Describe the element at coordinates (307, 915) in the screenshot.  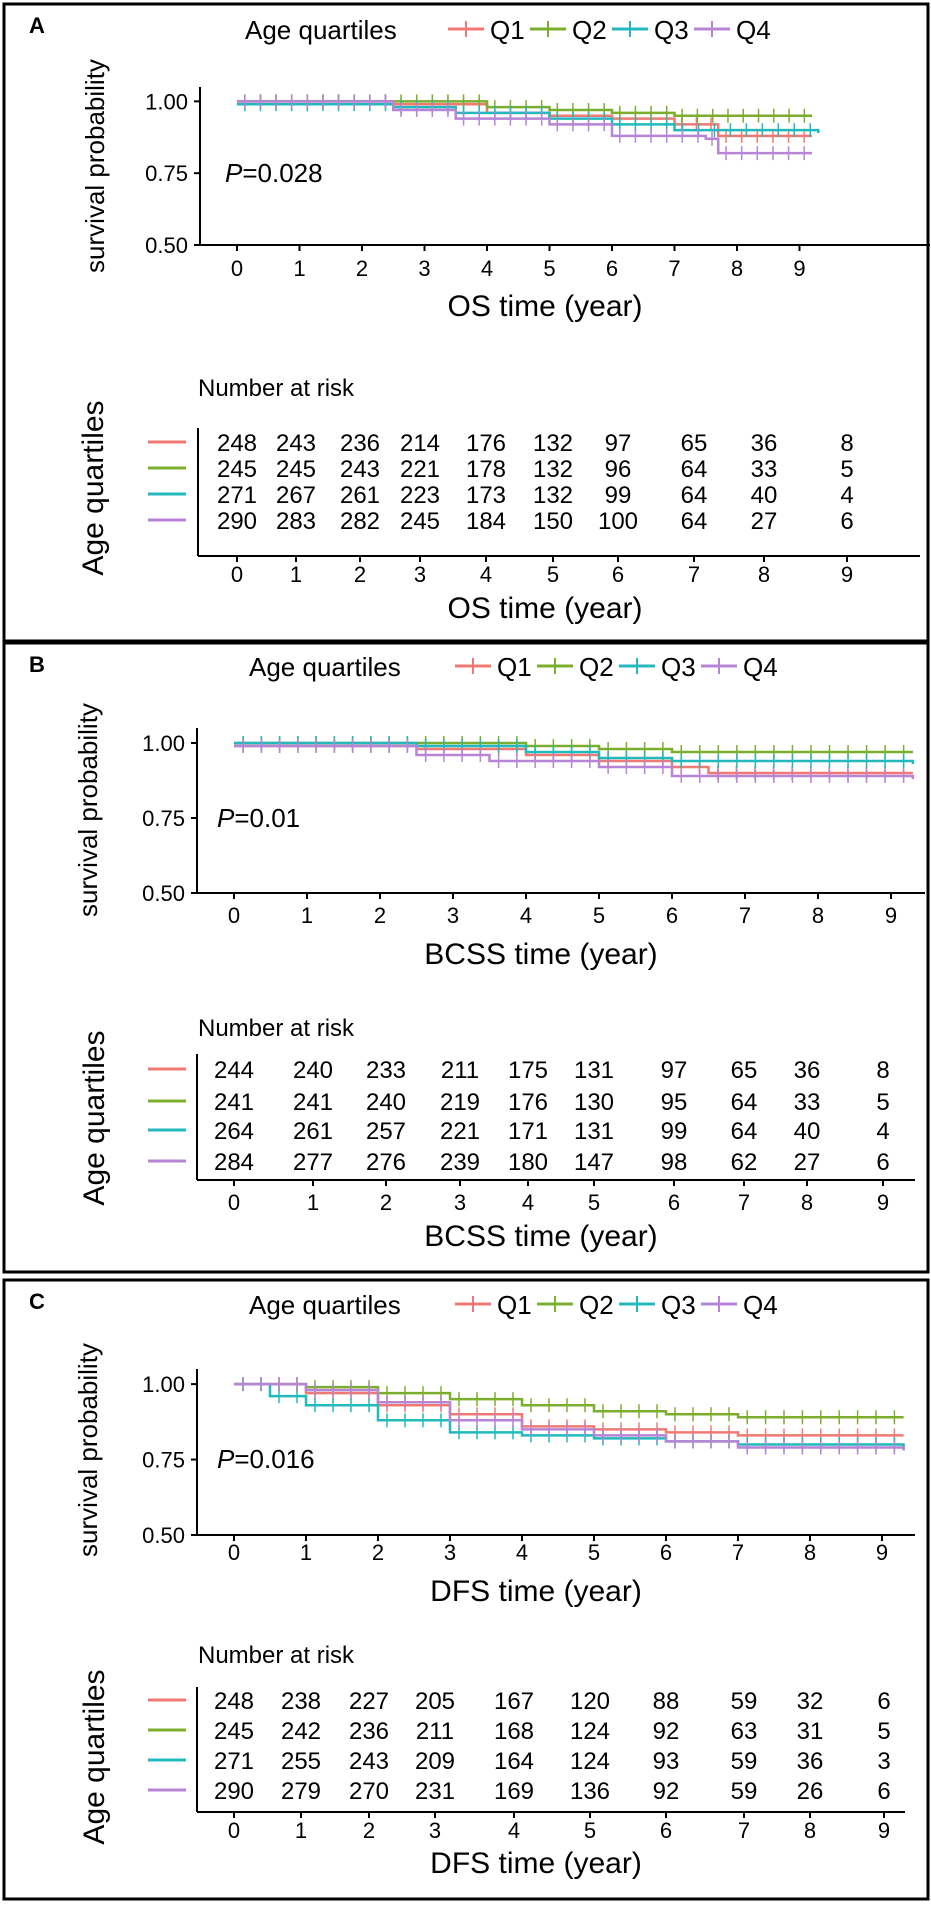
I see `x-tick-label: 1` at that location.